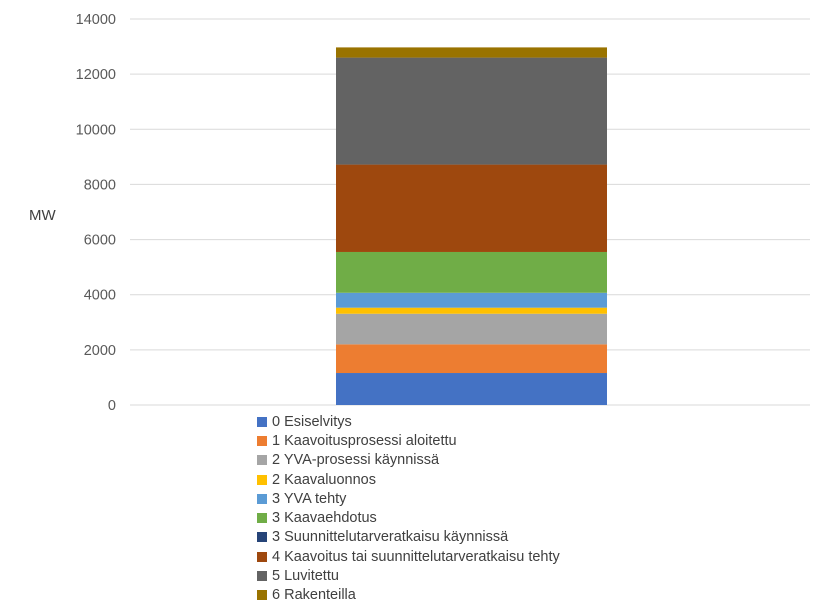  What do you see at coordinates (408, 479) in the screenshot?
I see `legend-item: 2 Kaavaluonnos` at bounding box center [408, 479].